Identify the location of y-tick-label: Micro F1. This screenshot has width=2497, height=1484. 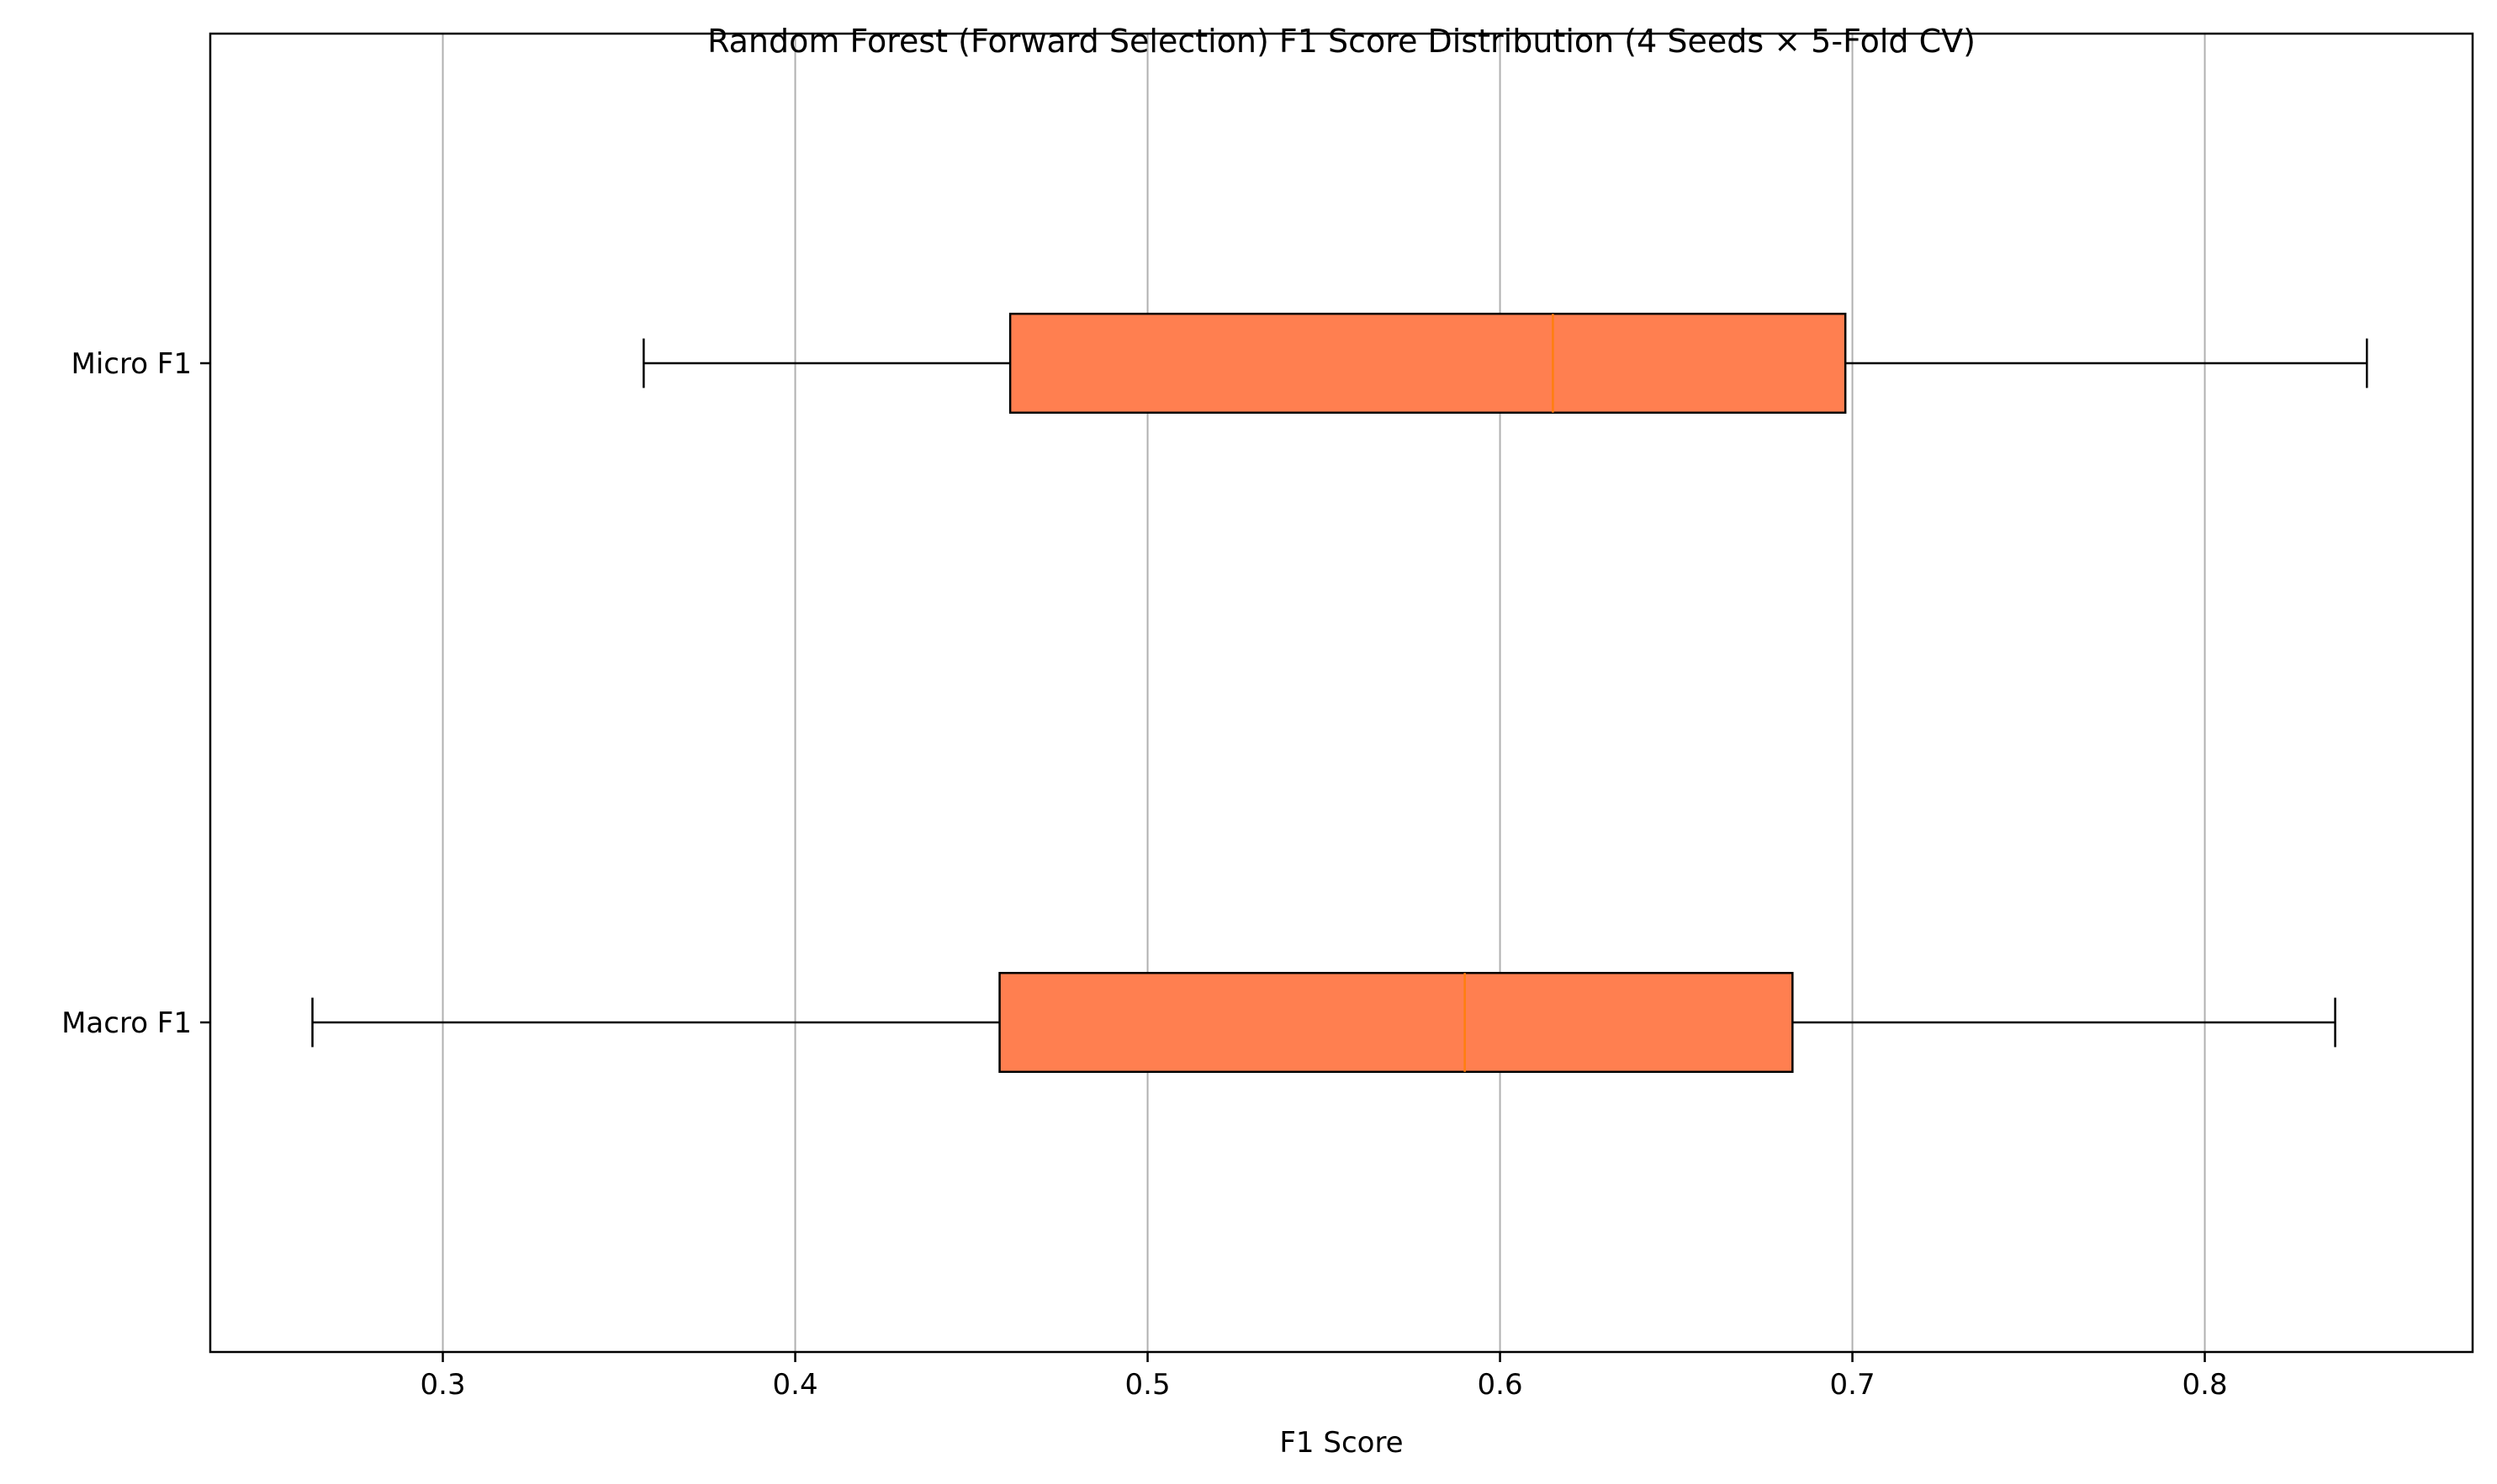
(131, 364).